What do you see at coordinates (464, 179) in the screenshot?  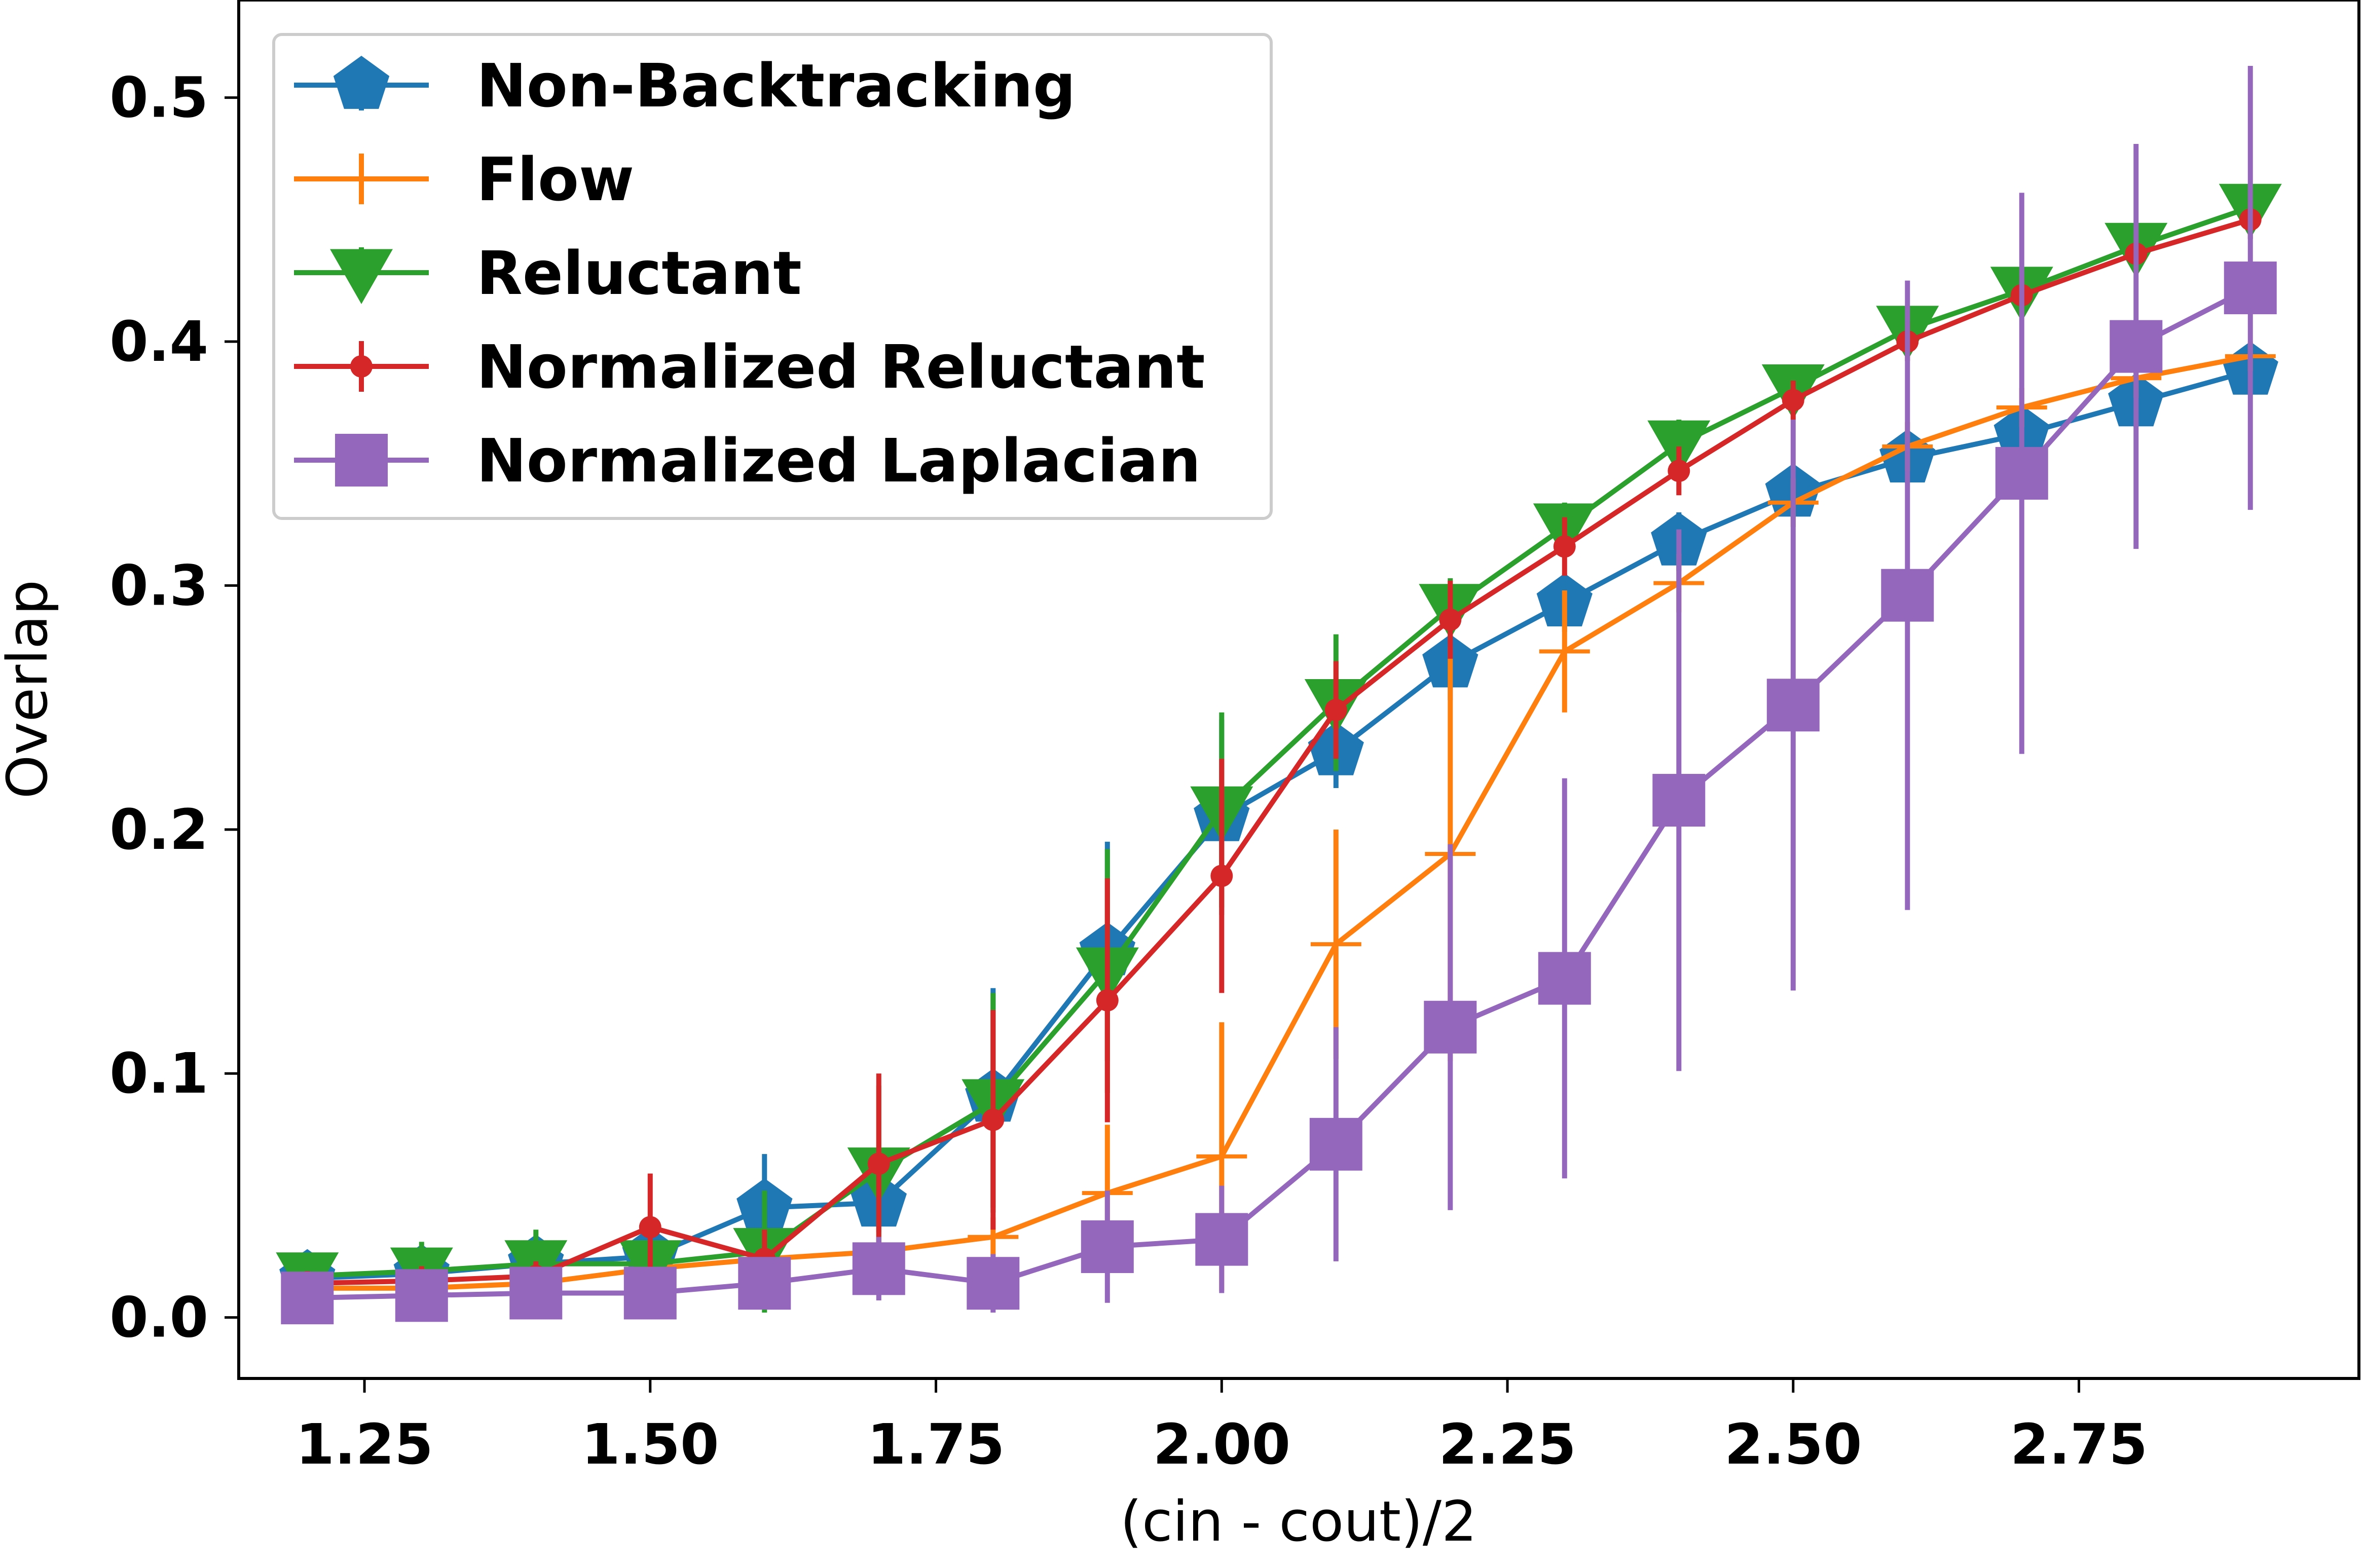 I see `legend-entry-flow: Flow` at bounding box center [464, 179].